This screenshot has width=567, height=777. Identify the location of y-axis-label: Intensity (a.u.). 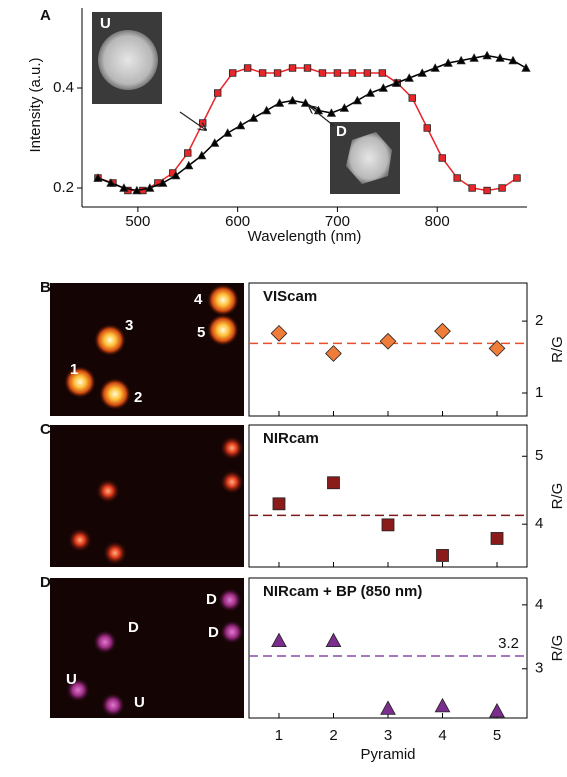
(35, 104).